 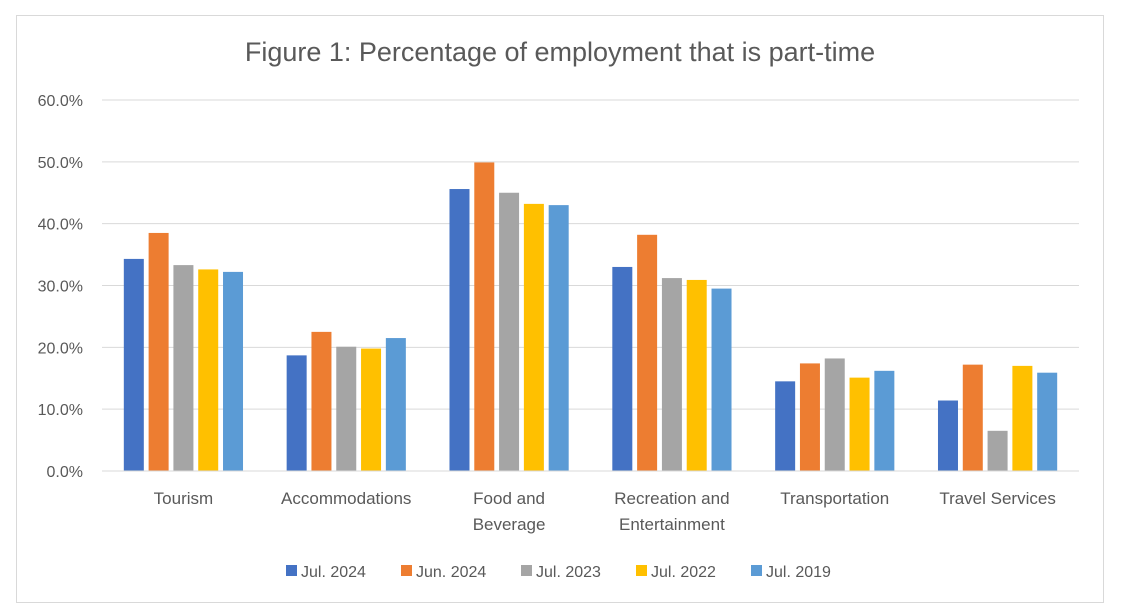 I want to click on x-category-label: Tourism, so click(x=184, y=498).